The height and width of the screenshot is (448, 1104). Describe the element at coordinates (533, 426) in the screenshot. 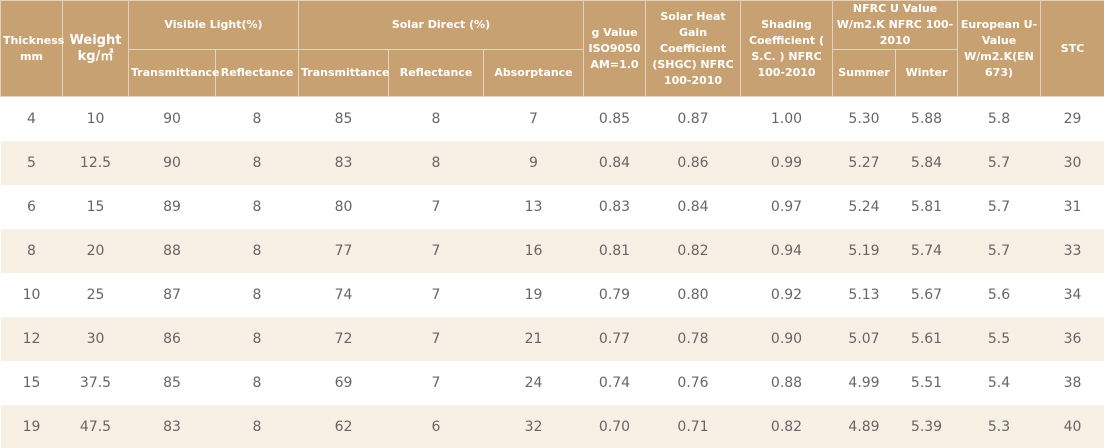

I see `table-cell: 32` at that location.